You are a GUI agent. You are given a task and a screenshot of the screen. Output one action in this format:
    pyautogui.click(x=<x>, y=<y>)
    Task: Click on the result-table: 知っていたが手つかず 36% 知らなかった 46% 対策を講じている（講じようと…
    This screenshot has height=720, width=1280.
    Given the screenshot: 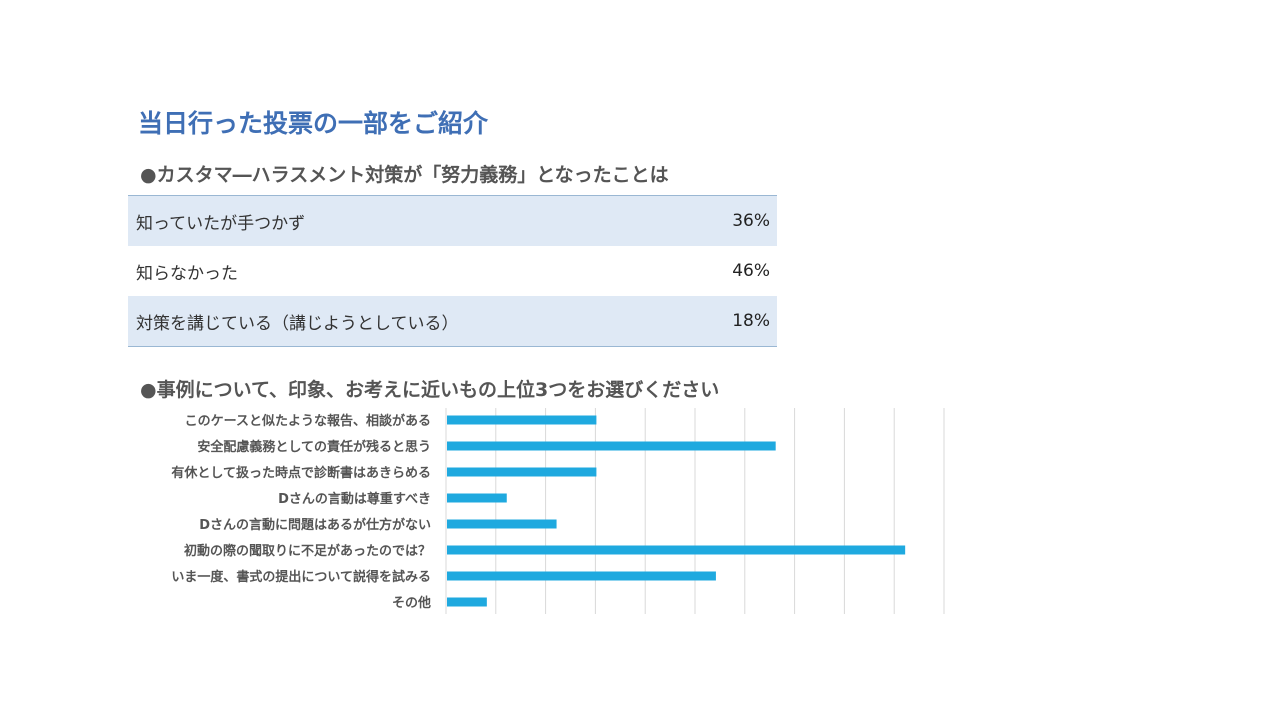 What is the action you would take?
    pyautogui.click(x=452, y=271)
    